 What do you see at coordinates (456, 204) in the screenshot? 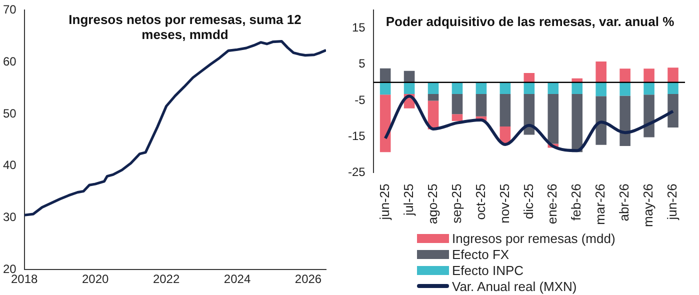
I see `x-tick-label: sep-25` at bounding box center [456, 204].